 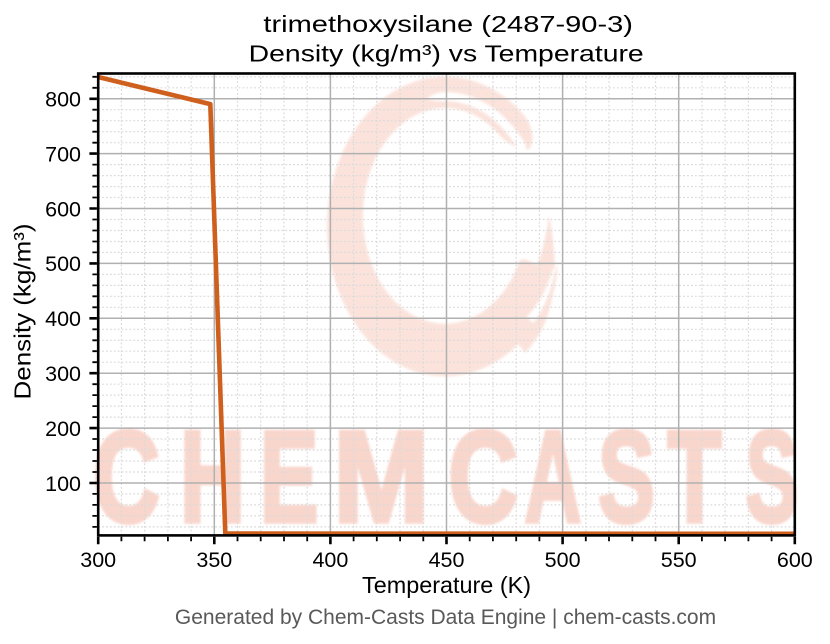 I want to click on svg-text: M, so click(x=381, y=477).